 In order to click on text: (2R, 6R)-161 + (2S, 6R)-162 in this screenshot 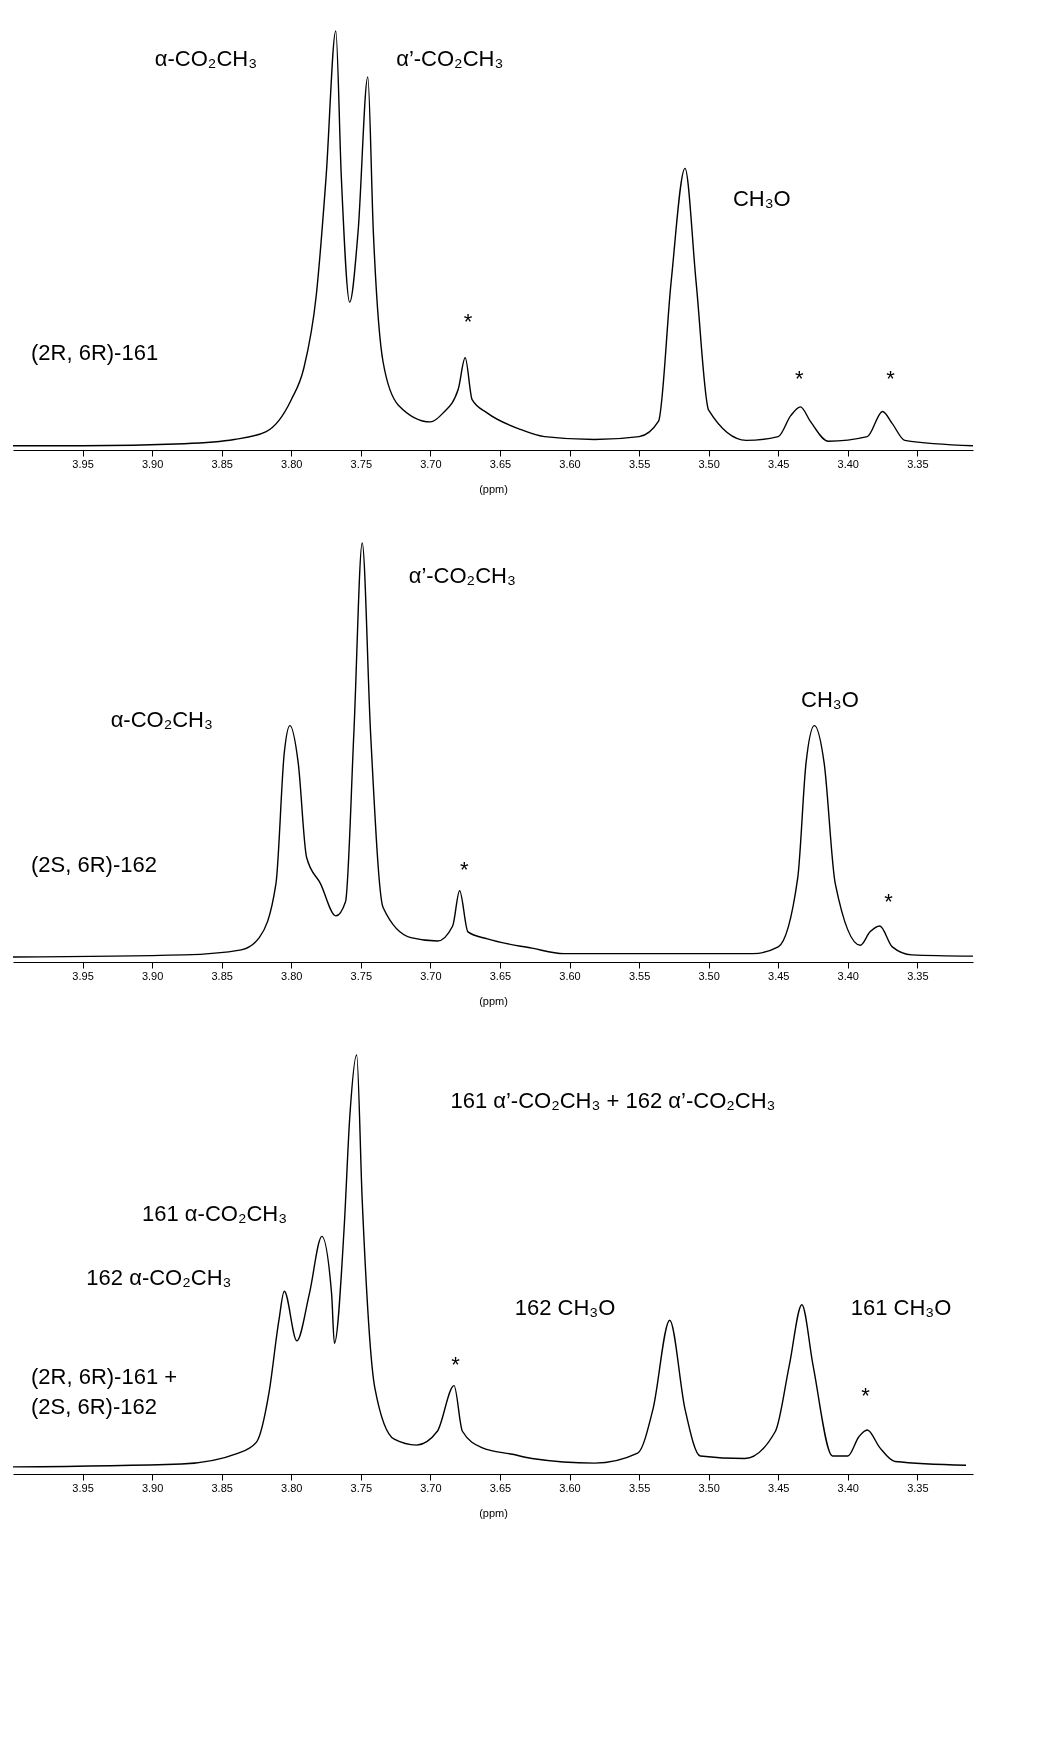, I will do `click(104, 1392)`.